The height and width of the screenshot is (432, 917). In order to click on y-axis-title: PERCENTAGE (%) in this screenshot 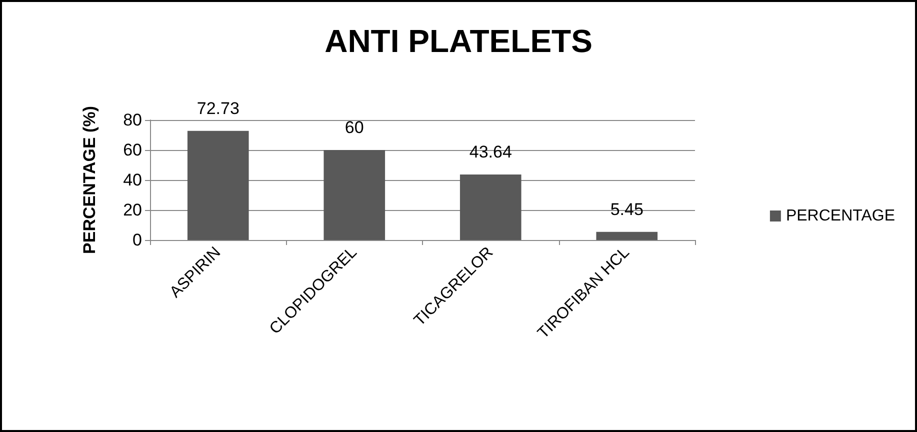, I will do `click(89, 180)`.